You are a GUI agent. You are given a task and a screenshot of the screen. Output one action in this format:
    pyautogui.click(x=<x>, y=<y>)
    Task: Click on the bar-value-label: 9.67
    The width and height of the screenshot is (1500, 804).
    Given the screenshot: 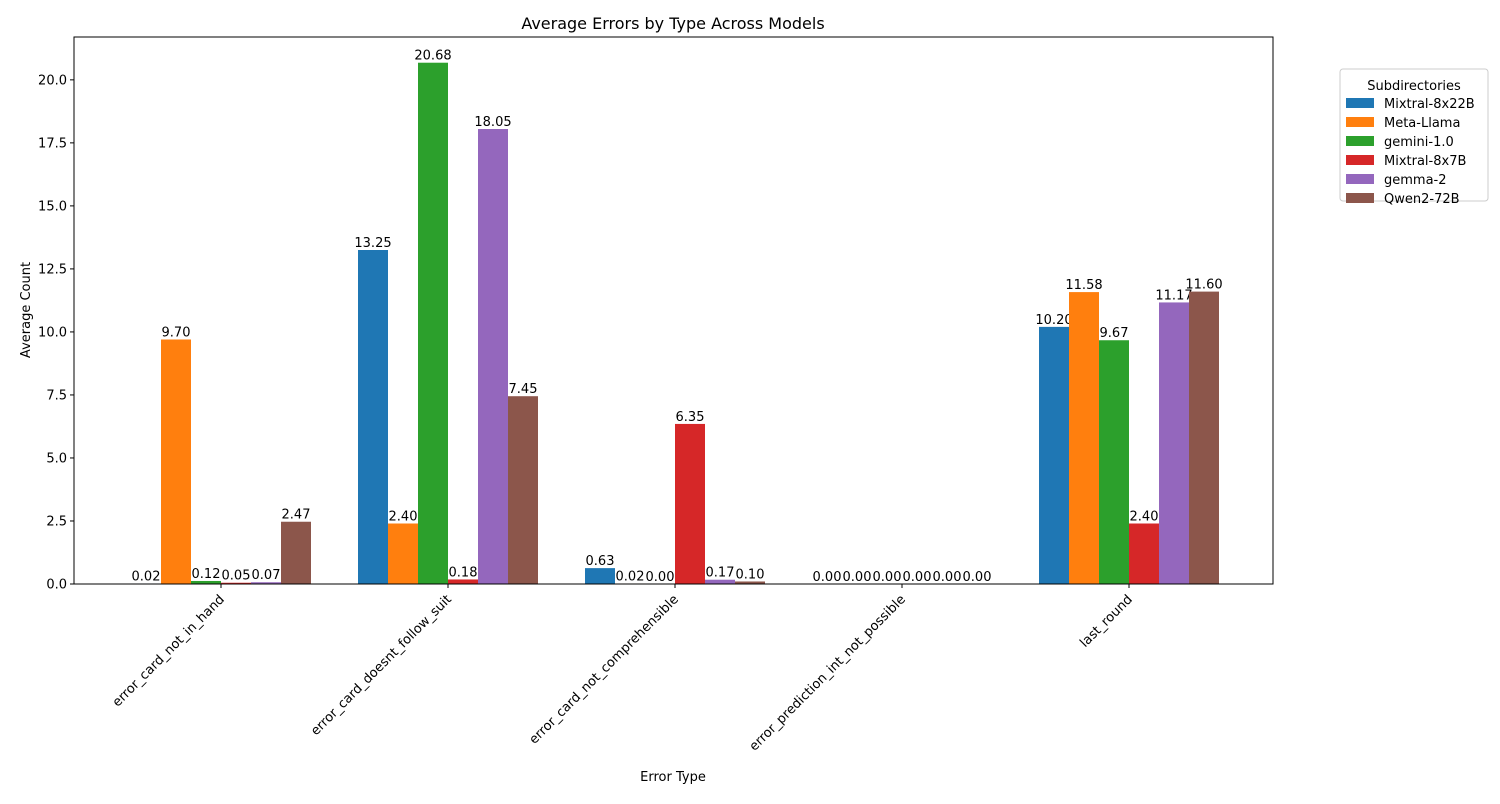 What is the action you would take?
    pyautogui.click(x=1114, y=333)
    